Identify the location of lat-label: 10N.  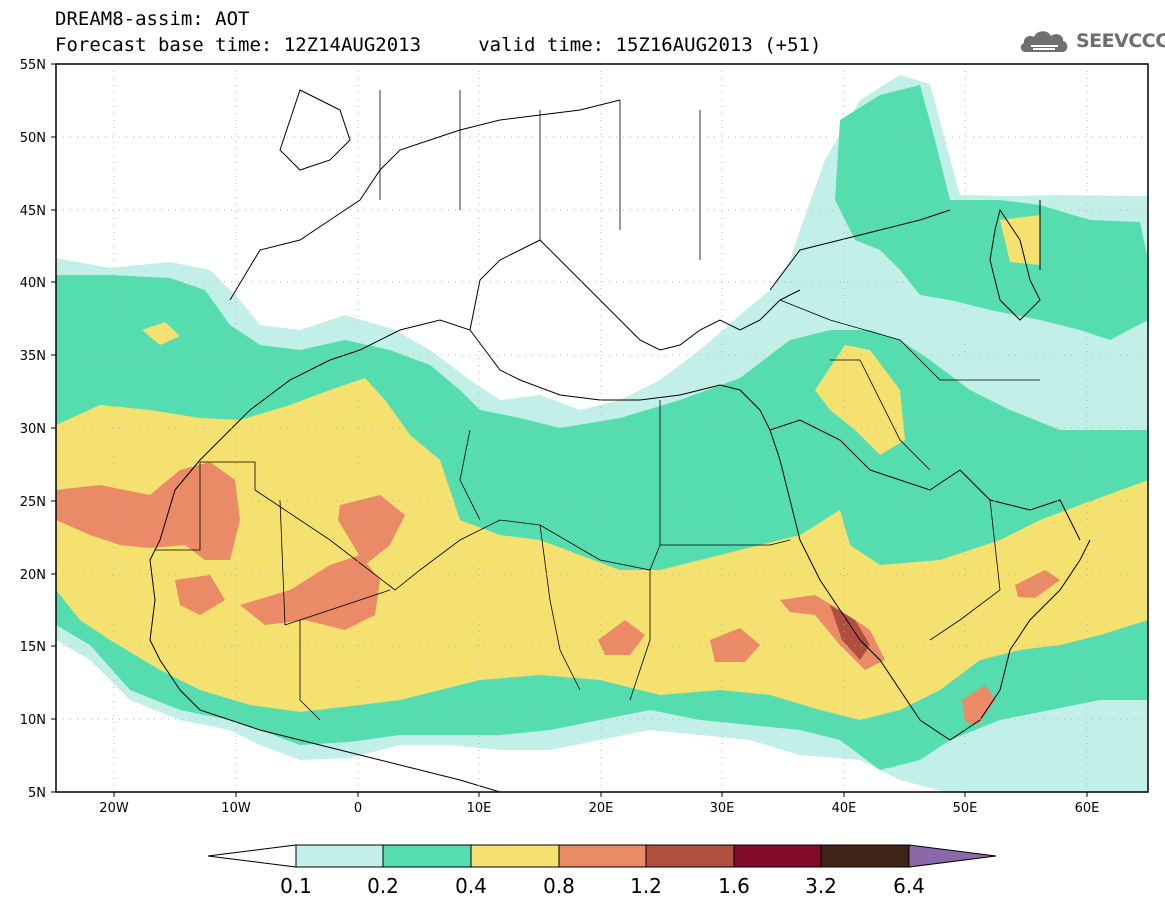
(33, 720).